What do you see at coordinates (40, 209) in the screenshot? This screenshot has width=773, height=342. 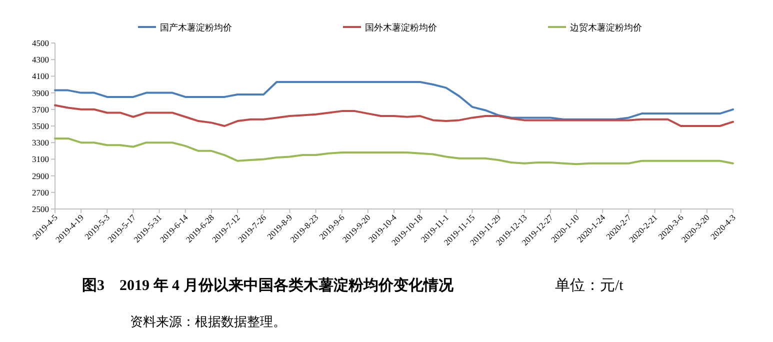 I see `y-tick-label: 2500` at bounding box center [40, 209].